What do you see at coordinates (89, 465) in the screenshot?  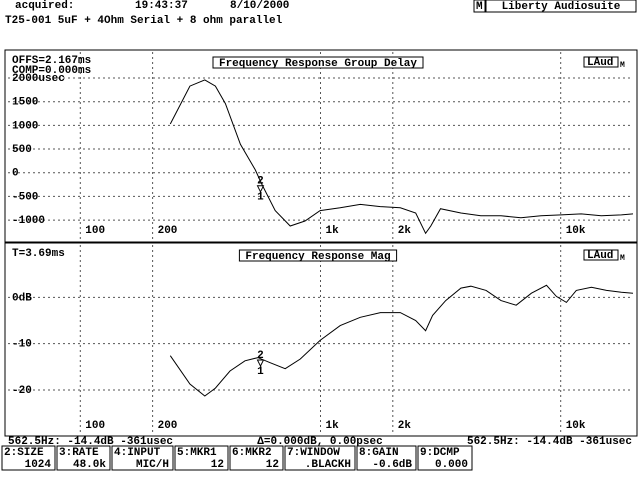 I see `function-key-value: 48.0k` at bounding box center [89, 465].